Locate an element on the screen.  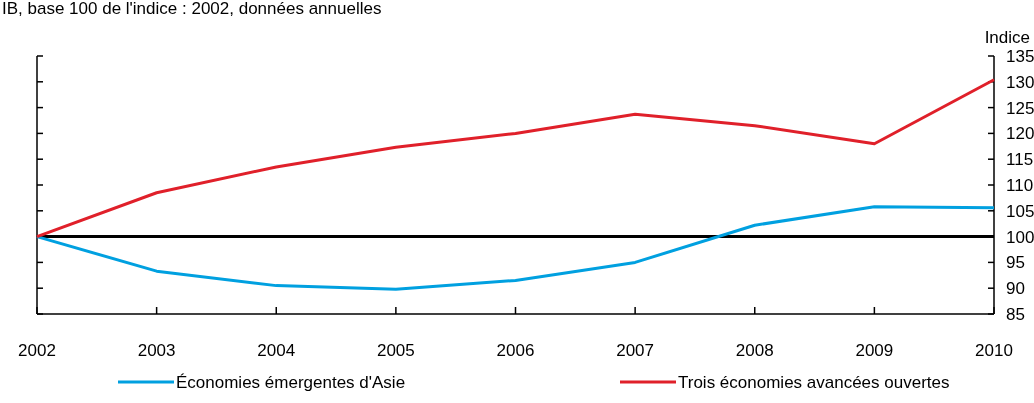
legend-label: Économies émergentes d'Asie is located at coordinates (291, 382).